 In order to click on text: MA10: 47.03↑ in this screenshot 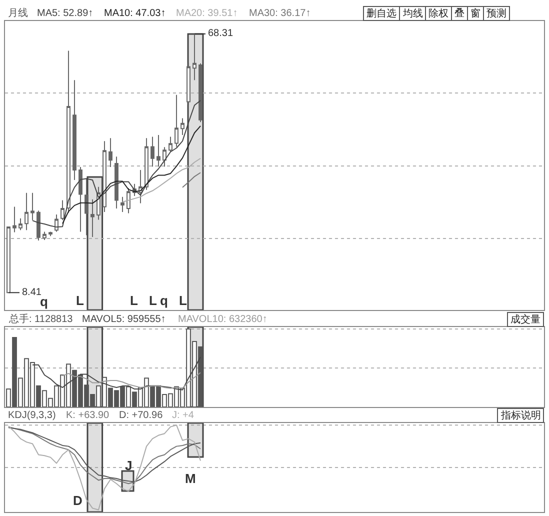, I will do `click(135, 13)`.